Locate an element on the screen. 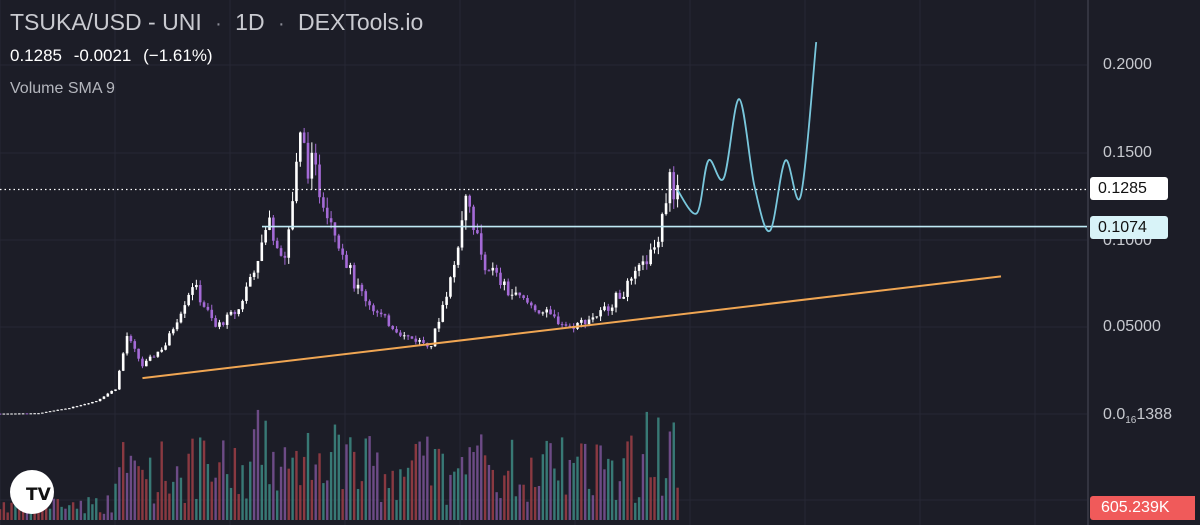 The height and width of the screenshot is (525, 1200). pair-label: TSUKA/USD is located at coordinates (76, 22).